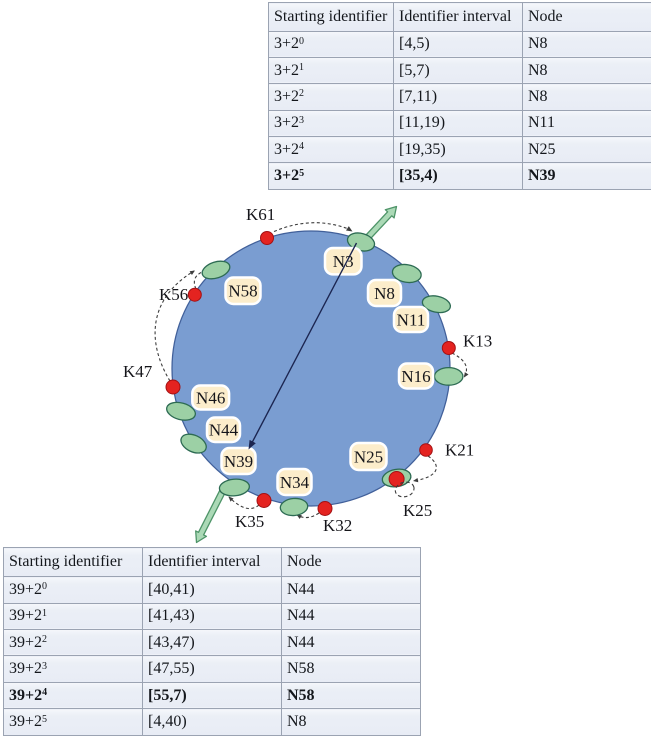  I want to click on svg-text: K47, so click(138, 371).